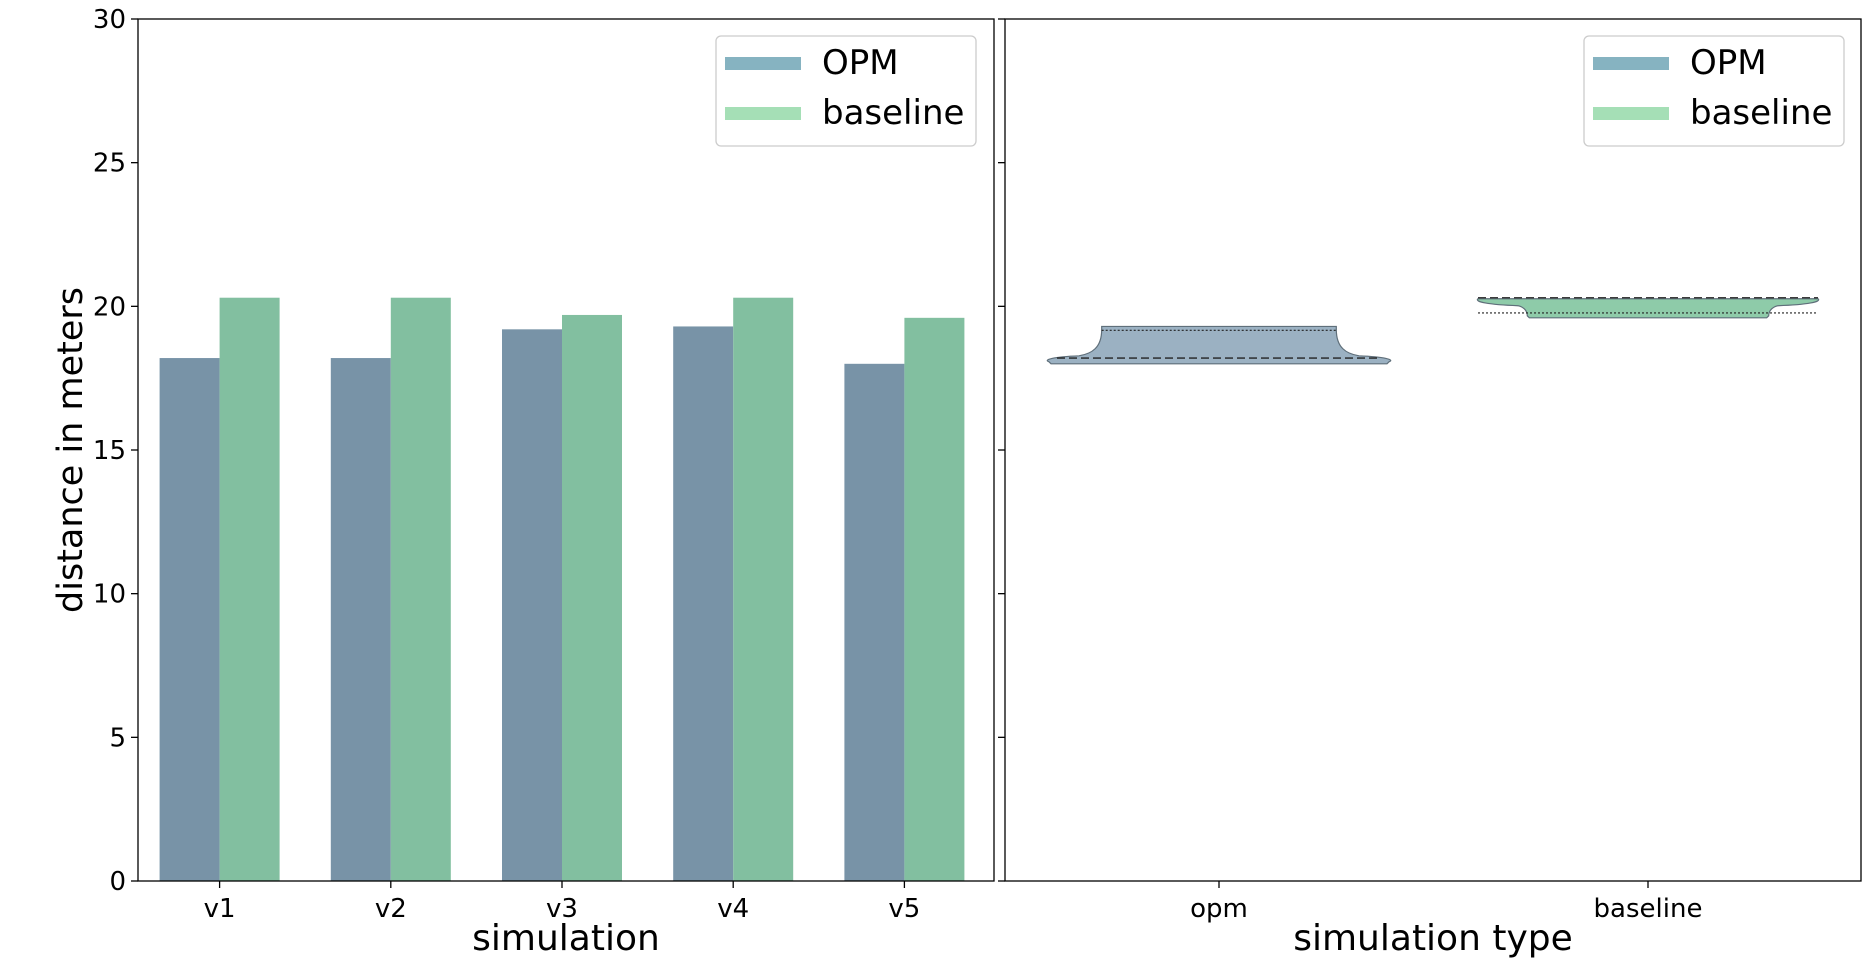 The height and width of the screenshot is (977, 1862). I want to click on x-axis-ticks: opm baseline, so click(1446, 902).